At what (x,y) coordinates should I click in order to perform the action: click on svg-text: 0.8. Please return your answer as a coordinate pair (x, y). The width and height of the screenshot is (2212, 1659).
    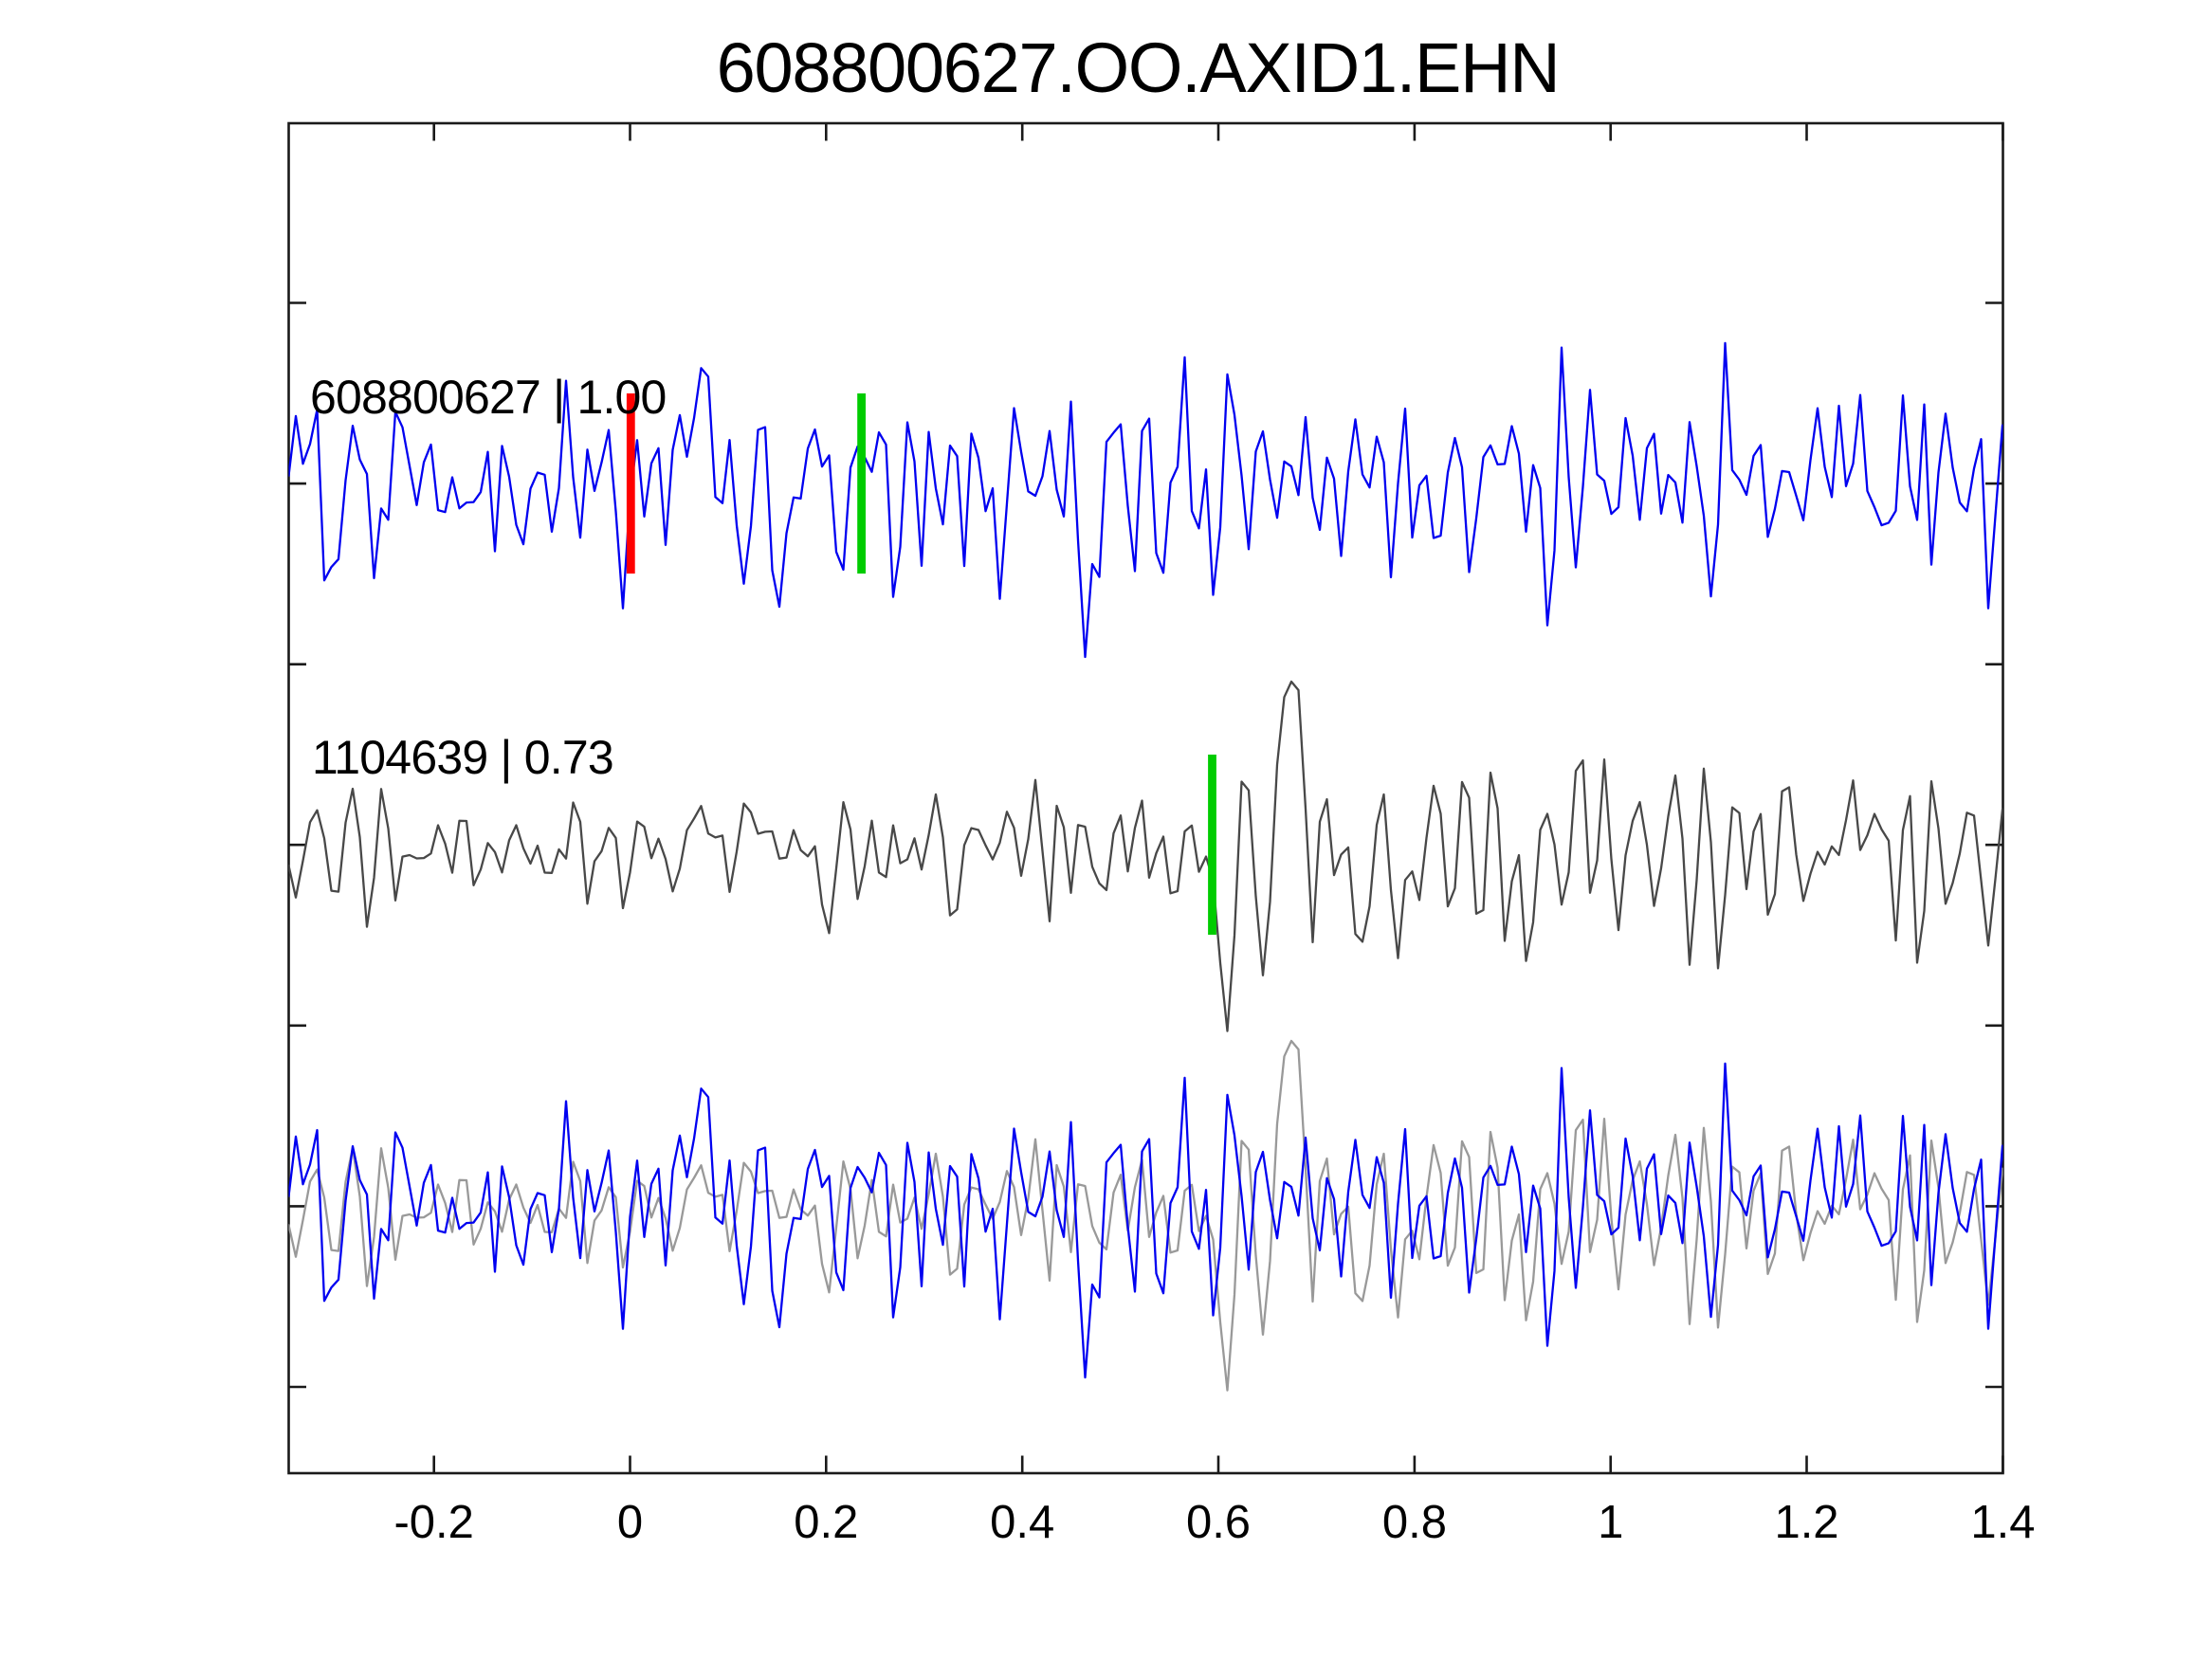
    Looking at the image, I should click on (1414, 1522).